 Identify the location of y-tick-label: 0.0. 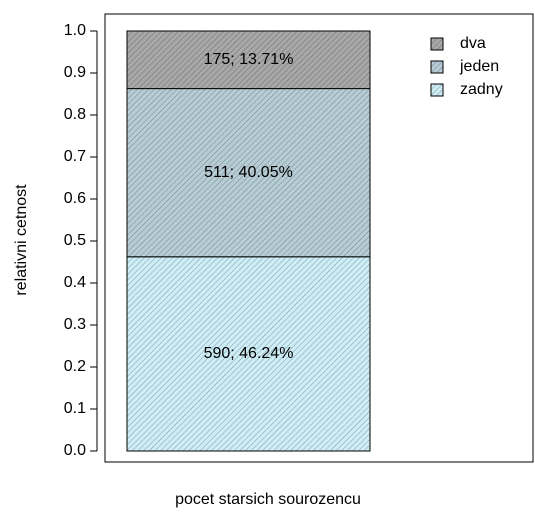
(75, 450).